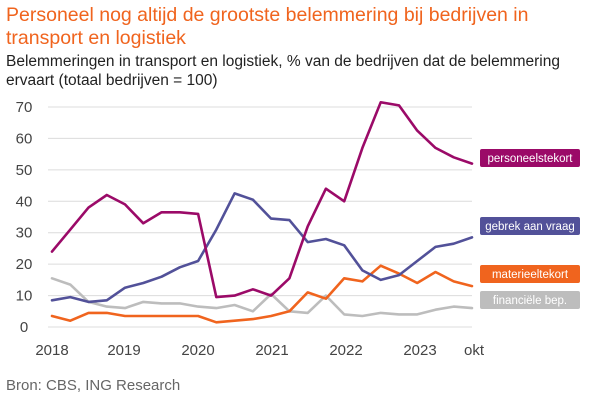 The height and width of the screenshot is (403, 590). I want to click on x-tick-label: 2023, so click(419, 350).